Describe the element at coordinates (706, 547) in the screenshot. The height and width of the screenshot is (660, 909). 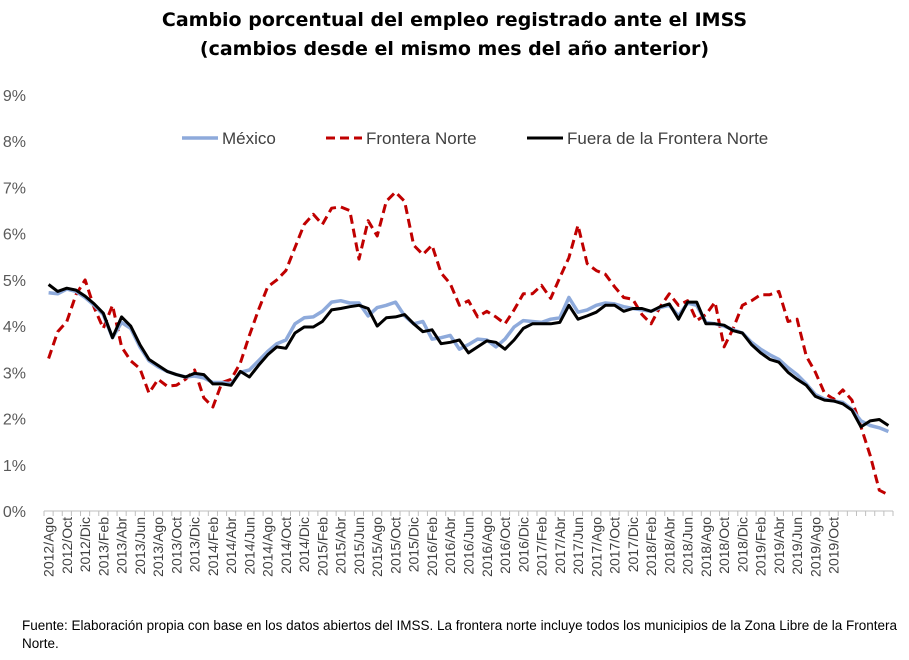
I see `x-tick-label: 2018/Ago` at that location.